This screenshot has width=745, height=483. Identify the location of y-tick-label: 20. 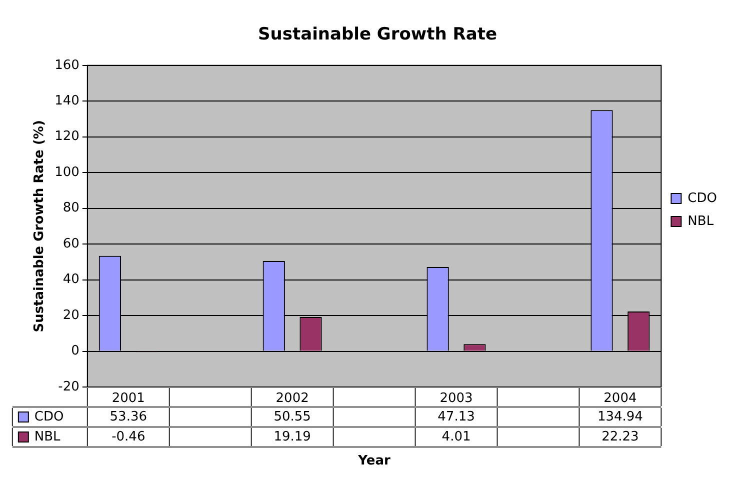
(71, 315).